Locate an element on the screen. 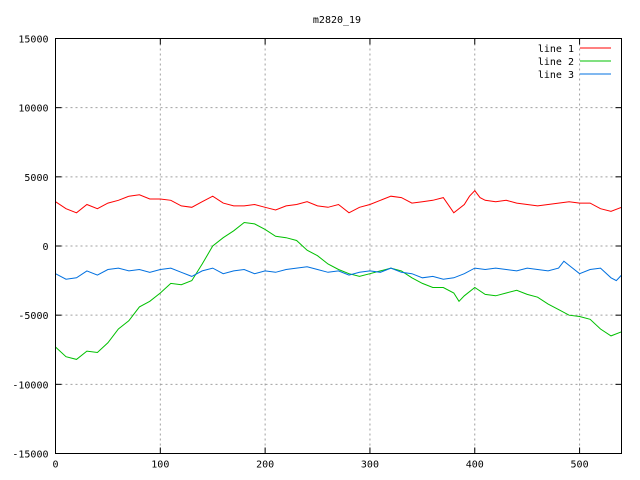 This screenshot has height=480, width=640. chart-title: m2820_19 is located at coordinates (337, 20).